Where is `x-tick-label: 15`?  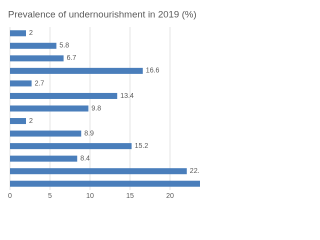
x-tick-label: 15 is located at coordinates (130, 196).